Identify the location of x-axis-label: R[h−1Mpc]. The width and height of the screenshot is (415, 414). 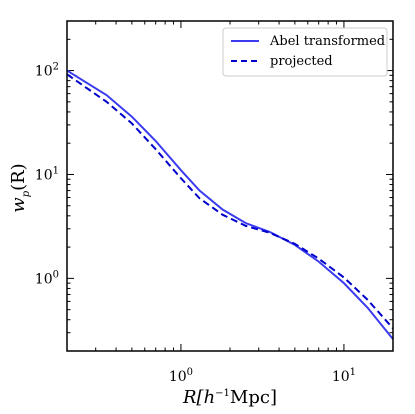
(229, 397).